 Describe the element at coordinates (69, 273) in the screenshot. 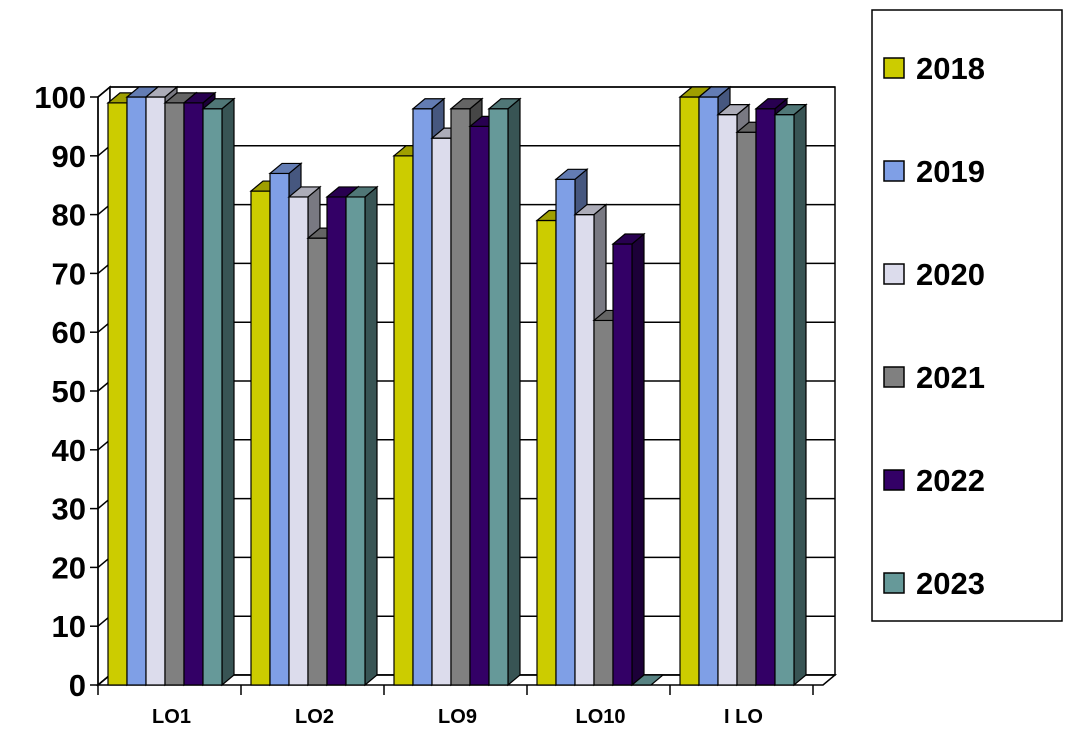

I see `y-tick-label: 70` at that location.